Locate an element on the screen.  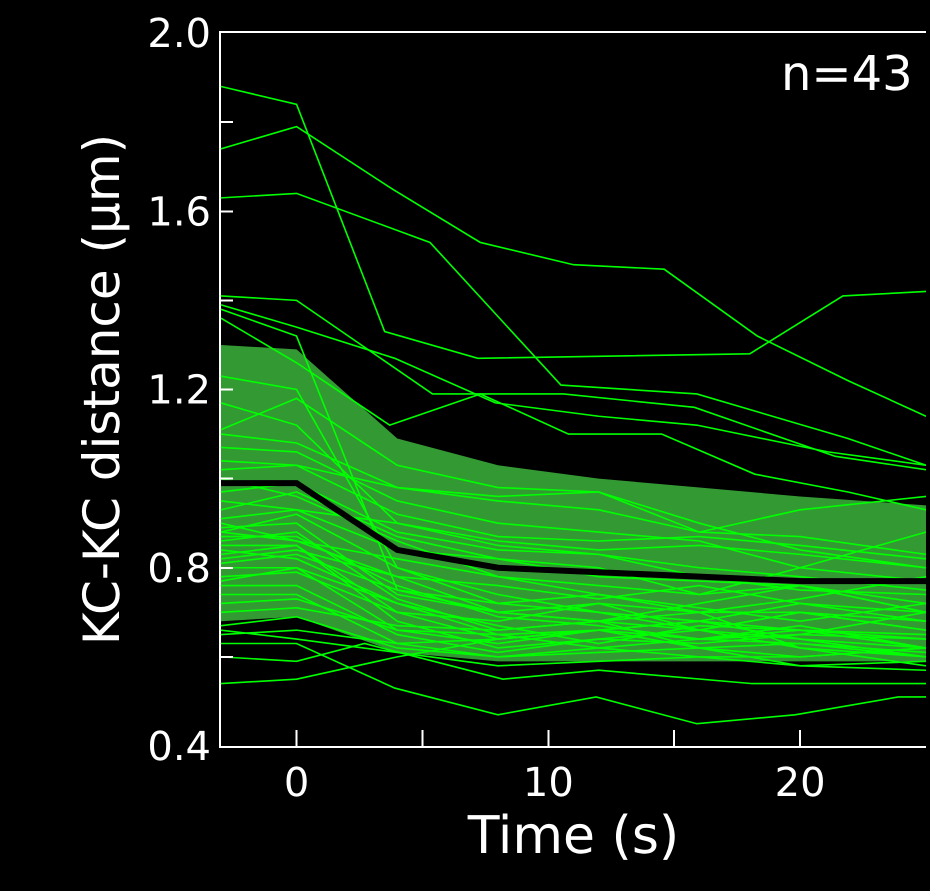
x-tick-label: 20 is located at coordinates (800, 783).